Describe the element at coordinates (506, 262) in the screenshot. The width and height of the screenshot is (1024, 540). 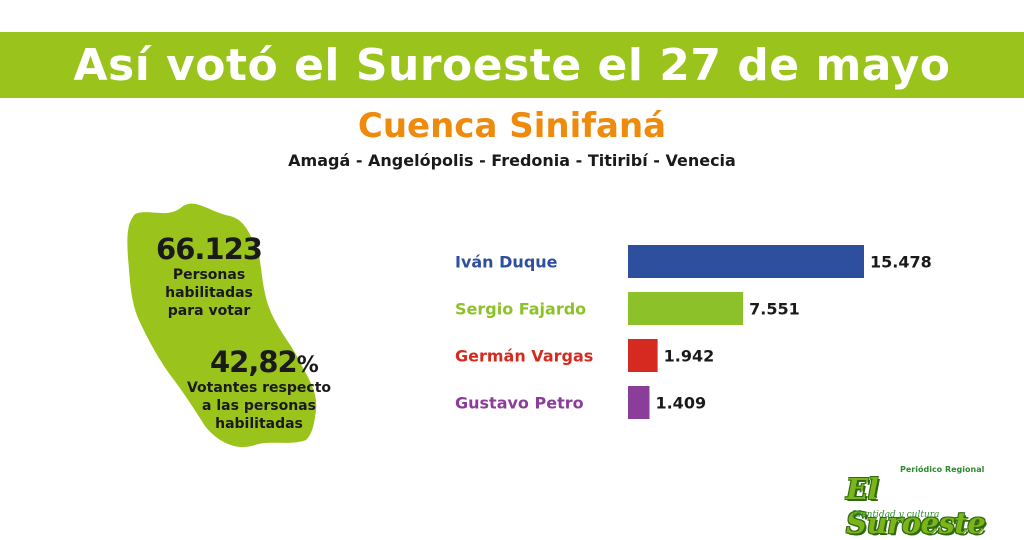
I see `category-label: Iván Duque` at that location.